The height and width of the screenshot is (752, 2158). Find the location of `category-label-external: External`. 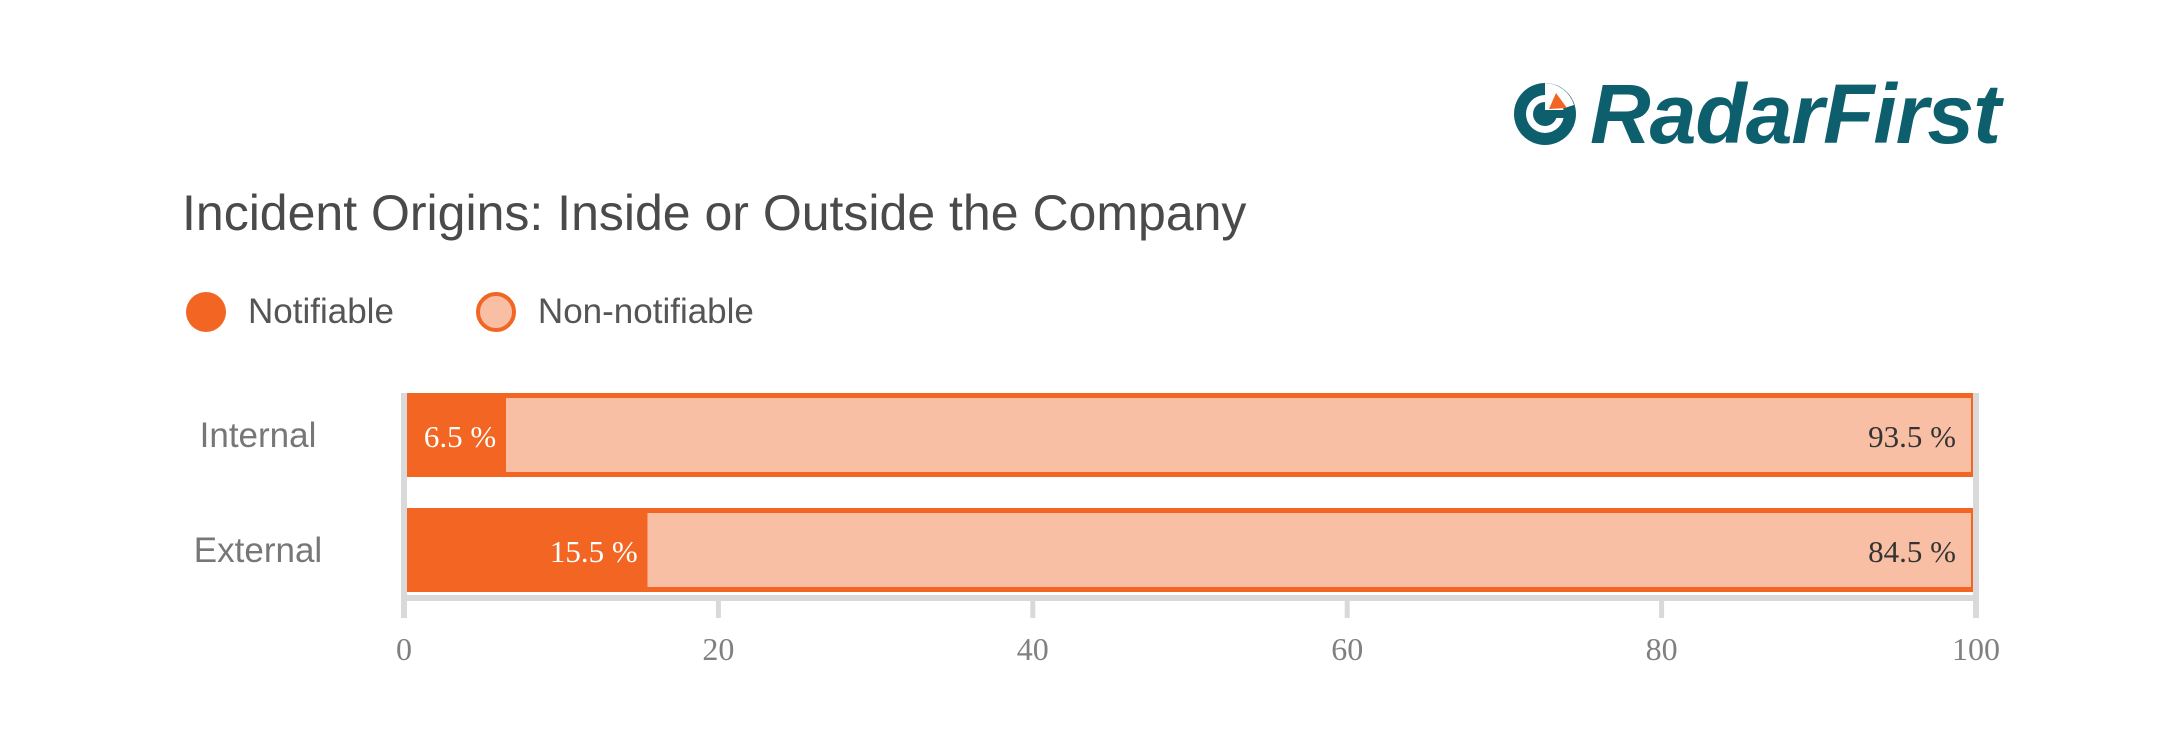

category-label-external: External is located at coordinates (258, 550).